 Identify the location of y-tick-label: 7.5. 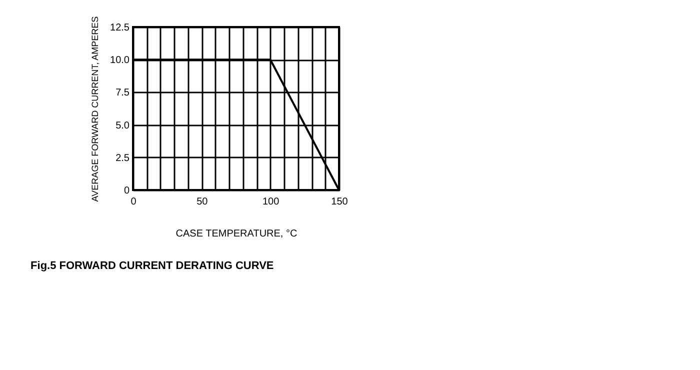
(123, 93).